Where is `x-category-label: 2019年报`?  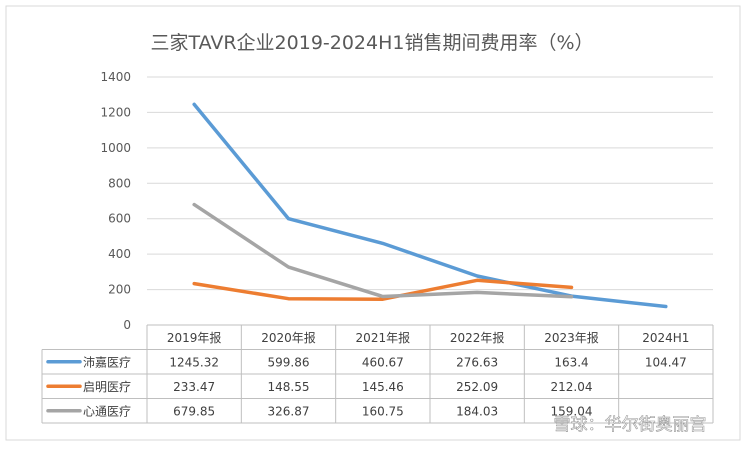 x-category-label: 2019年报 is located at coordinates (194, 337).